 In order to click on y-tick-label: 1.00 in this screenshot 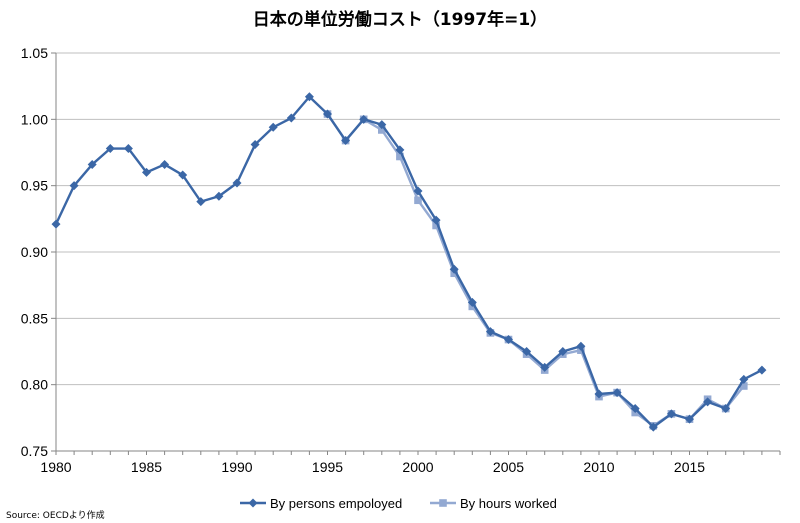, I will do `click(34, 119)`.